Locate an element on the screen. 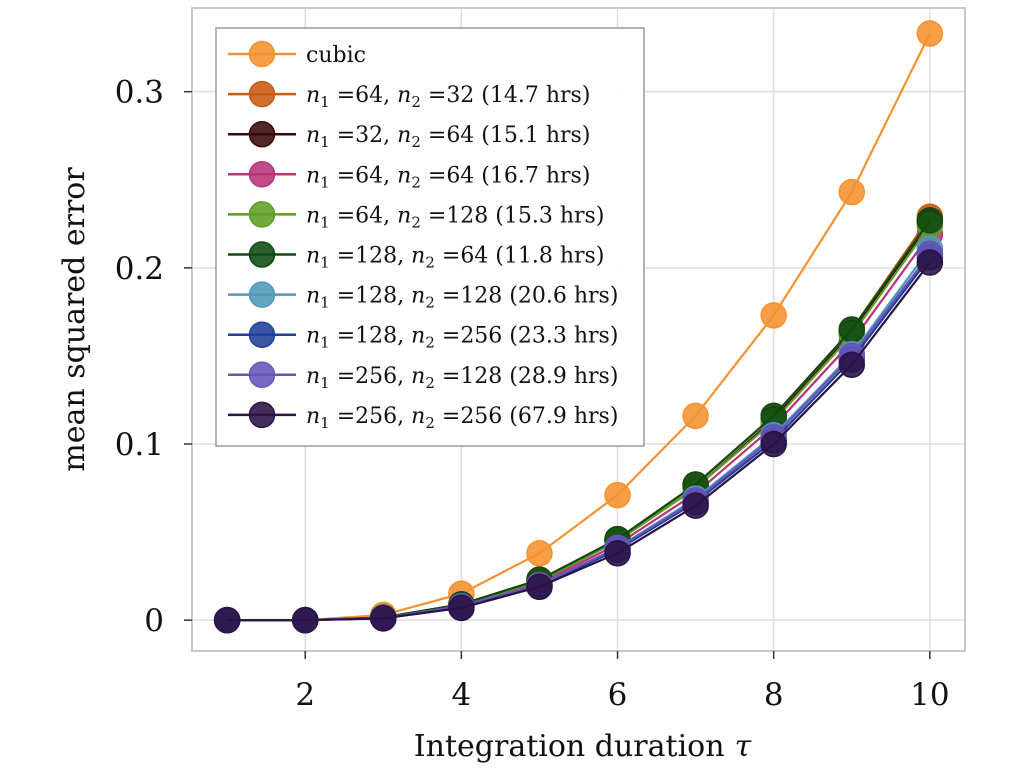  legend-n1-value: 128 is located at coordinates (376, 336).